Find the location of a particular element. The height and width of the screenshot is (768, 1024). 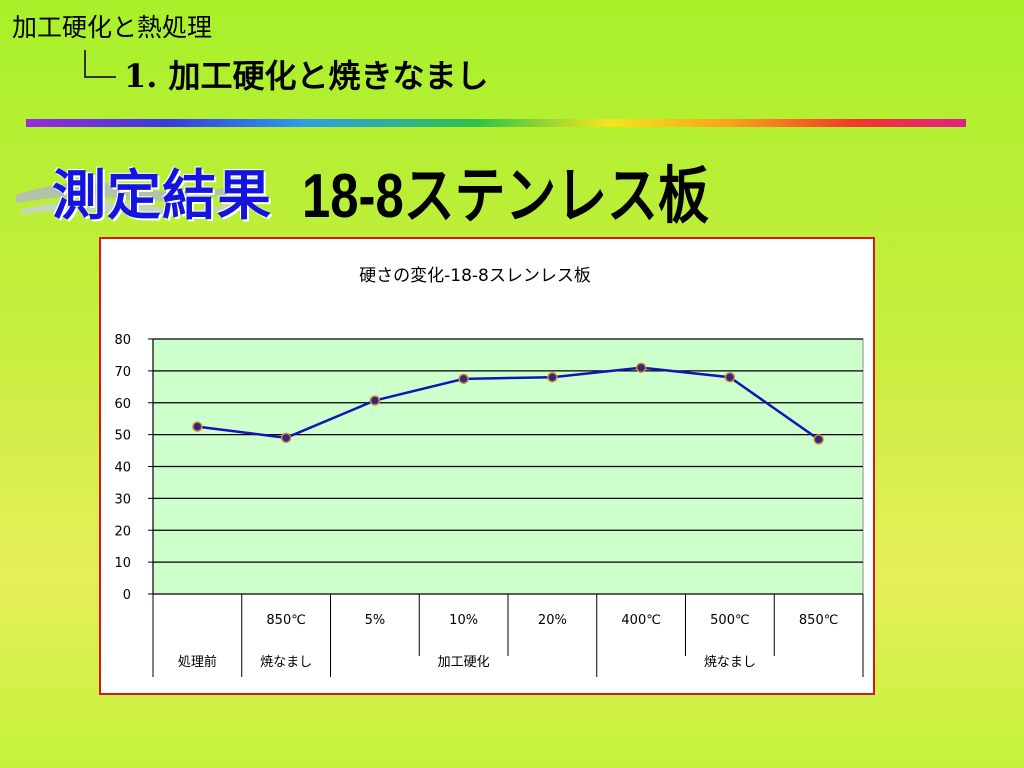

slide-heading: 測定結果 18-8ステンレス板 is located at coordinates (406, 190).